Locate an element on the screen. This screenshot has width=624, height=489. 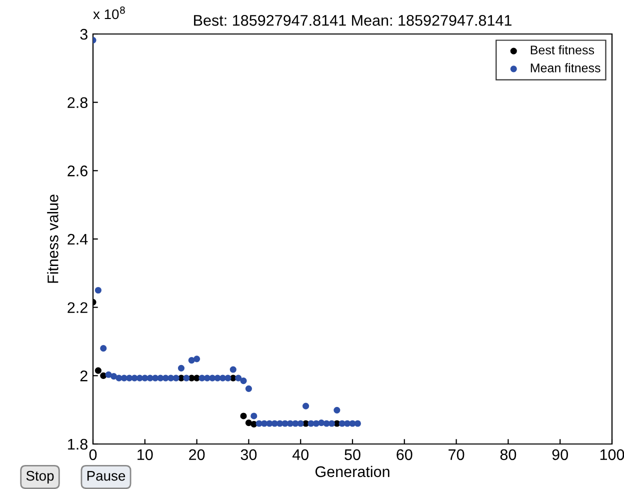
y-tick-label: 2 is located at coordinates (84, 376).